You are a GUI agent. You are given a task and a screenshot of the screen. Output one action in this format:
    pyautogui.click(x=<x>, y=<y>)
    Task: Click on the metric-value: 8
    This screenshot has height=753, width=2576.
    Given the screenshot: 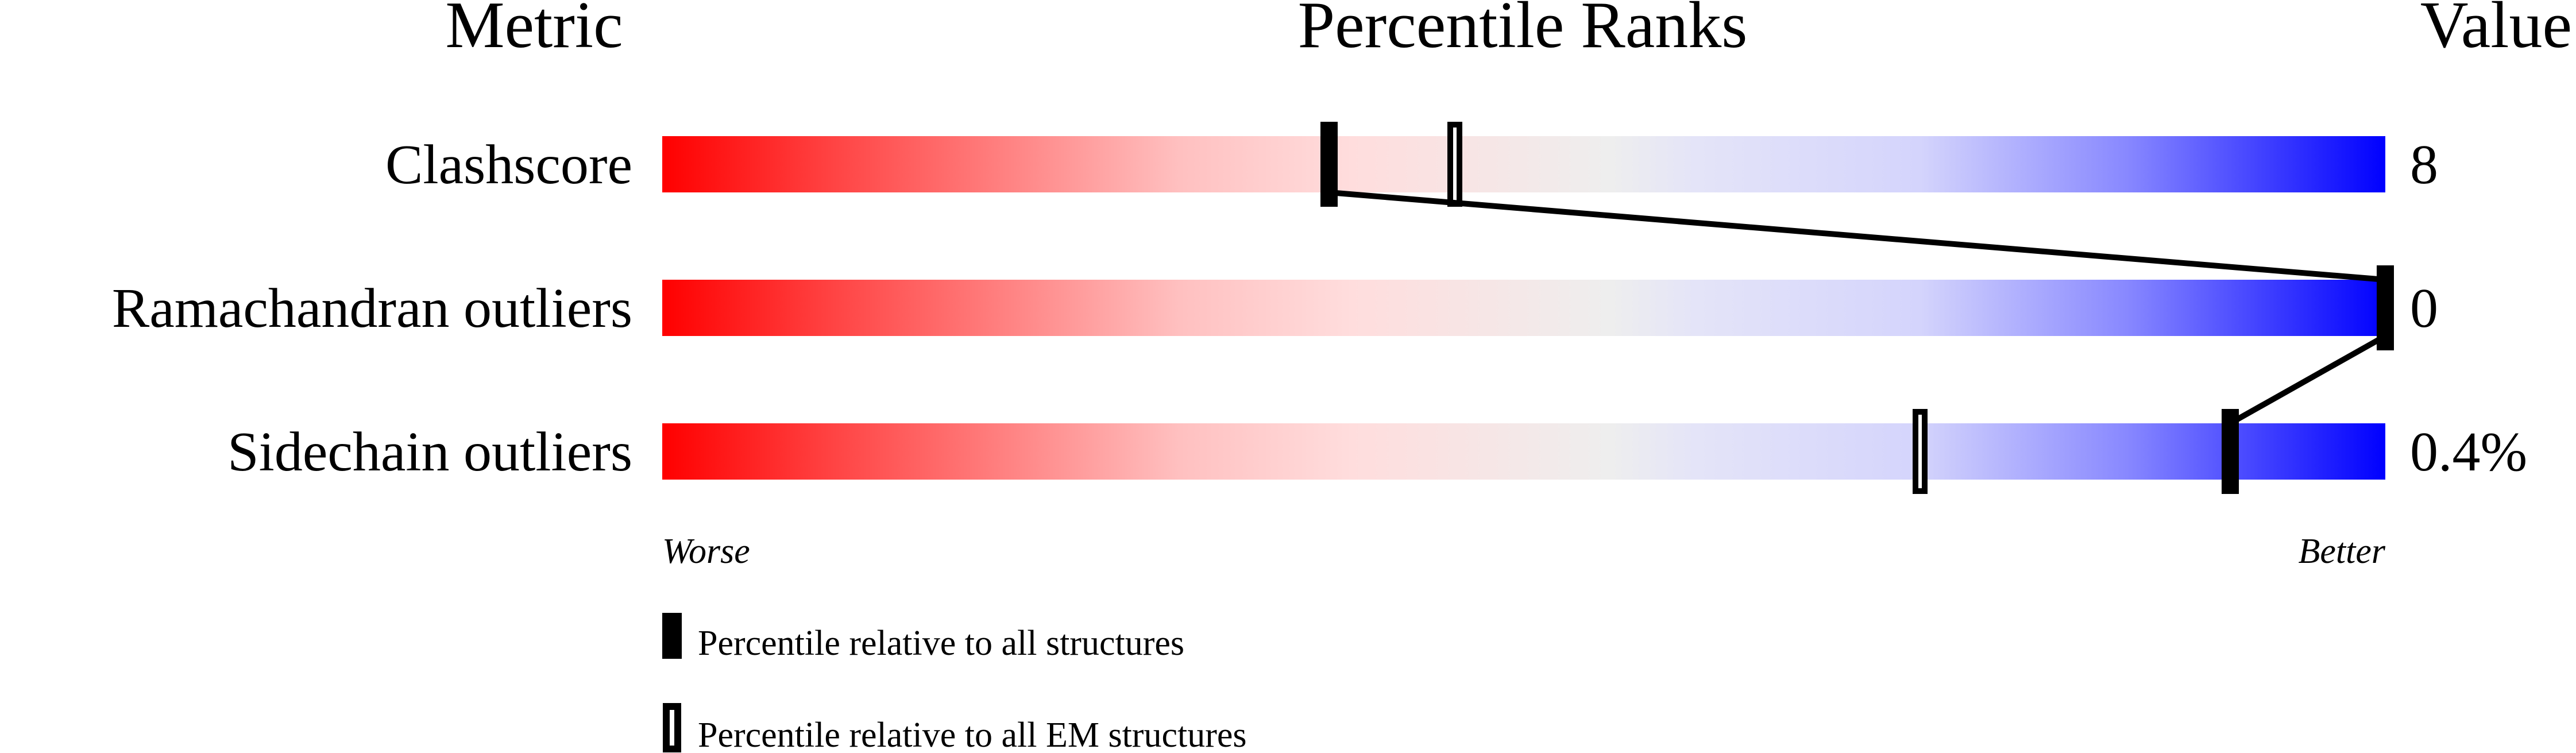 What is the action you would take?
    pyautogui.click(x=2424, y=165)
    